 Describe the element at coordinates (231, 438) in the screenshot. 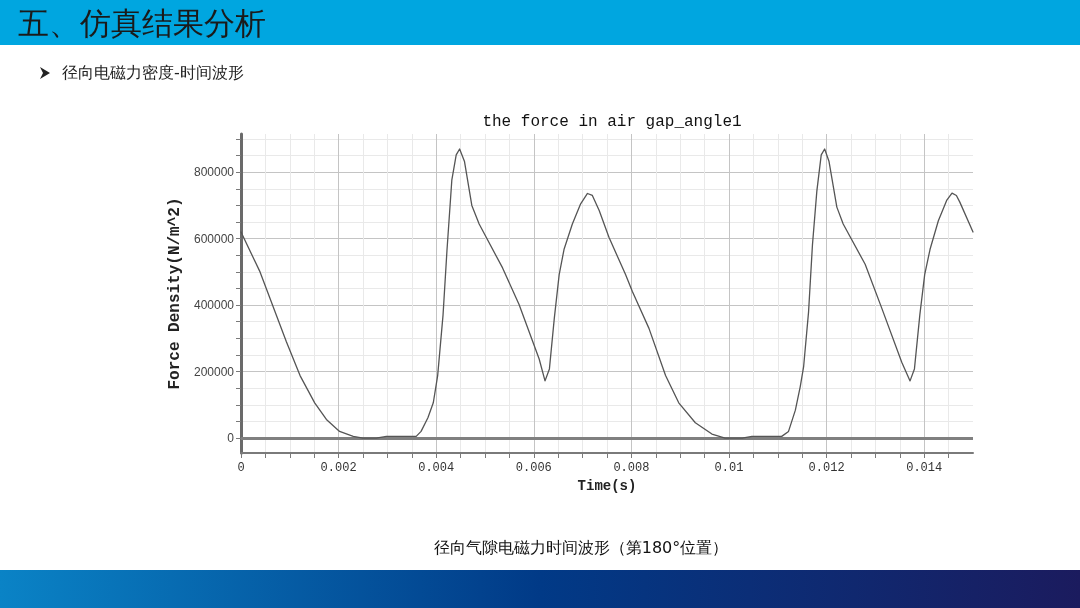

I see `y-tick-label: 0` at that location.